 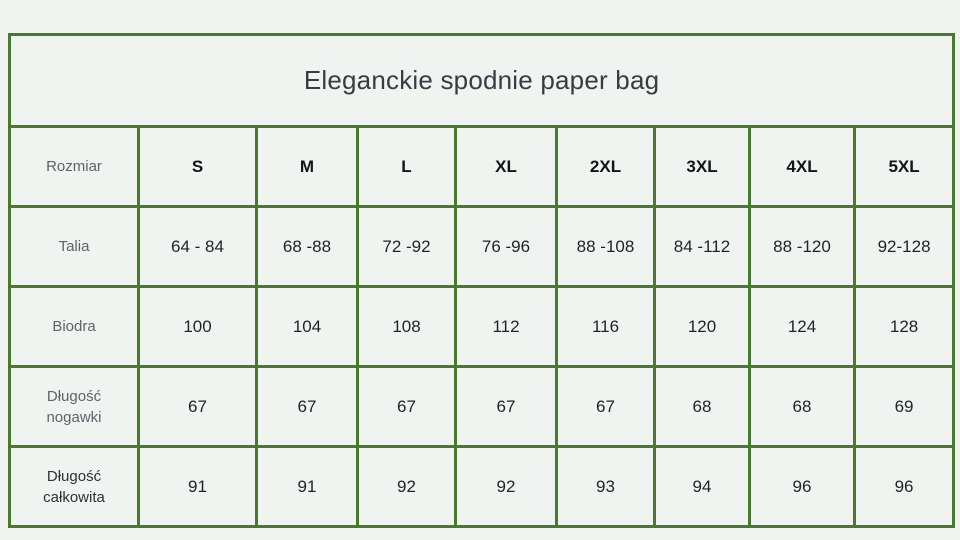 What do you see at coordinates (506, 486) in the screenshot?
I see `calkowita-value-xl: 92` at bounding box center [506, 486].